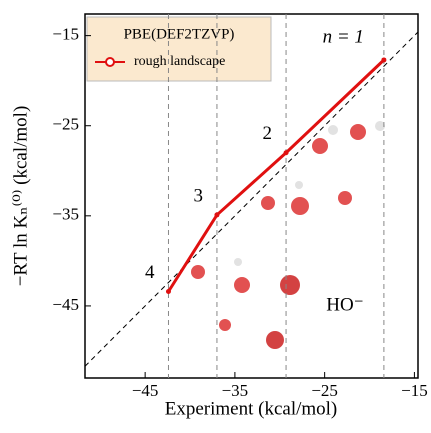 This screenshot has width=431, height=433. Describe the element at coordinates (268, 133) in the screenshot. I see `point-label: 2` at that location.